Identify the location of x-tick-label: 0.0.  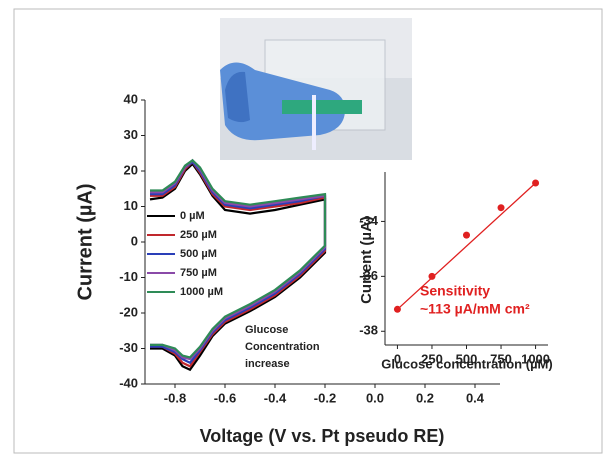
(375, 397).